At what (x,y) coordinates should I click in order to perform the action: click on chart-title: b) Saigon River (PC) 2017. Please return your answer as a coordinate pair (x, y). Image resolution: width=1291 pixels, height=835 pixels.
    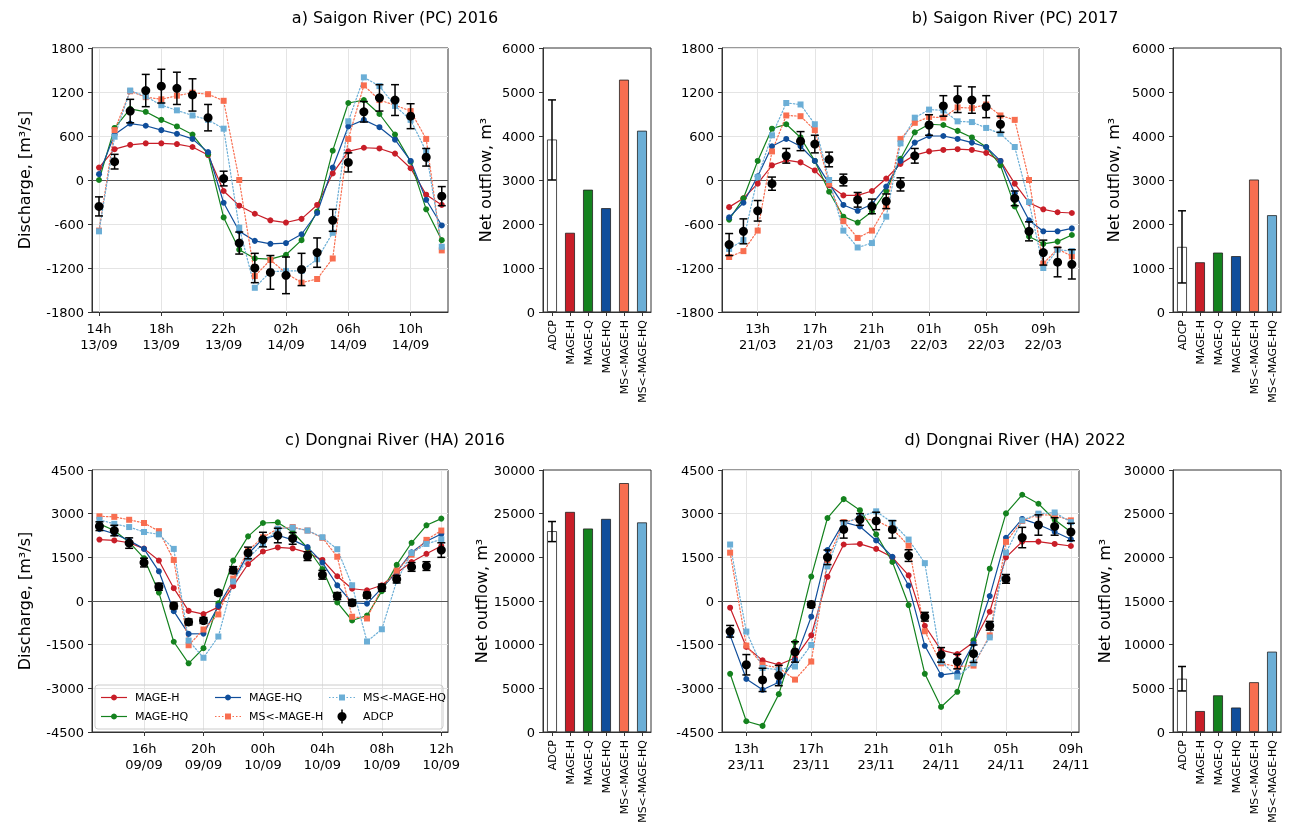
    Looking at the image, I should click on (1015, 17).